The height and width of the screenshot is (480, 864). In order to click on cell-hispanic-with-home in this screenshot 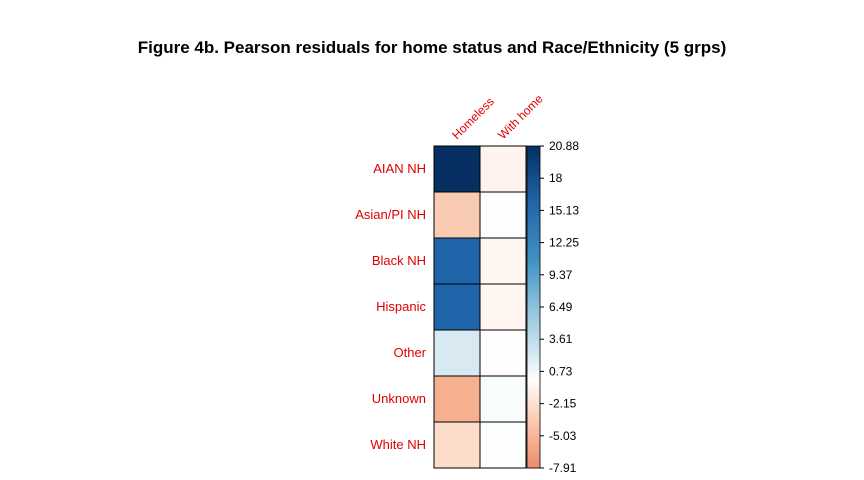, I will do `click(503, 307)`.